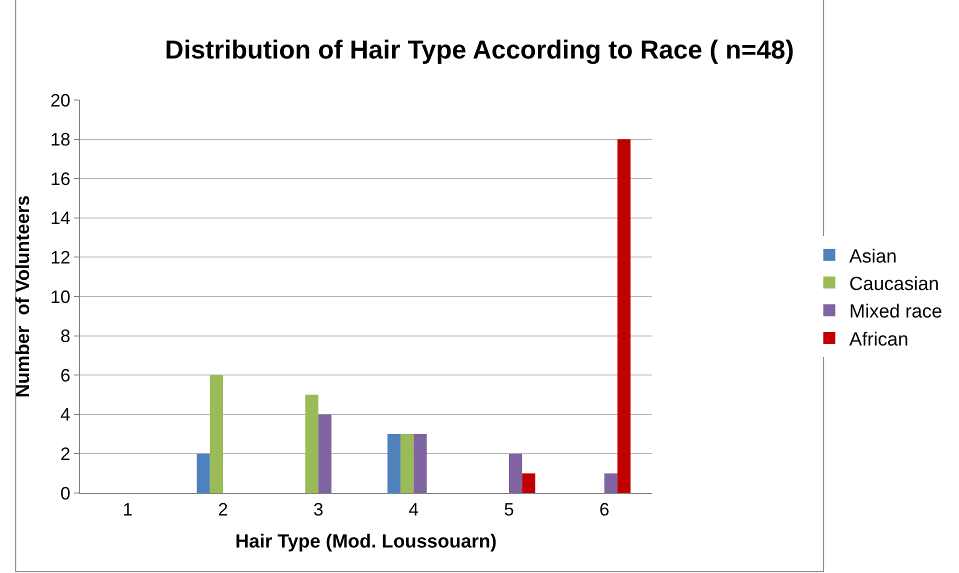  What do you see at coordinates (127, 510) in the screenshot?
I see `x-tick-label: 1` at bounding box center [127, 510].